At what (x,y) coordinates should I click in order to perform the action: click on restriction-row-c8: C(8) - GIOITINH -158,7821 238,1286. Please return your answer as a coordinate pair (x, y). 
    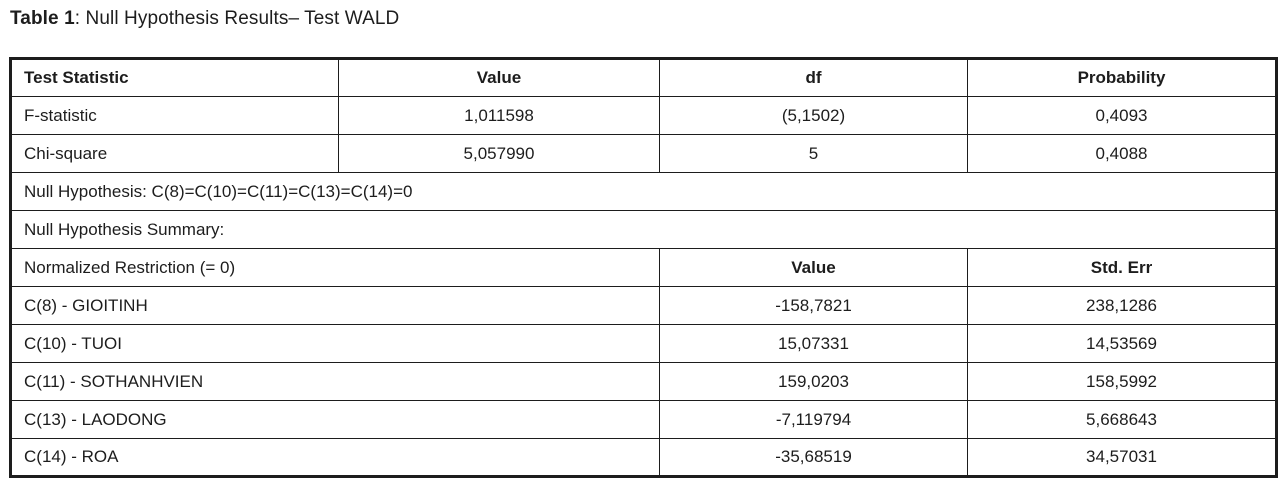
    Looking at the image, I should click on (643, 305).